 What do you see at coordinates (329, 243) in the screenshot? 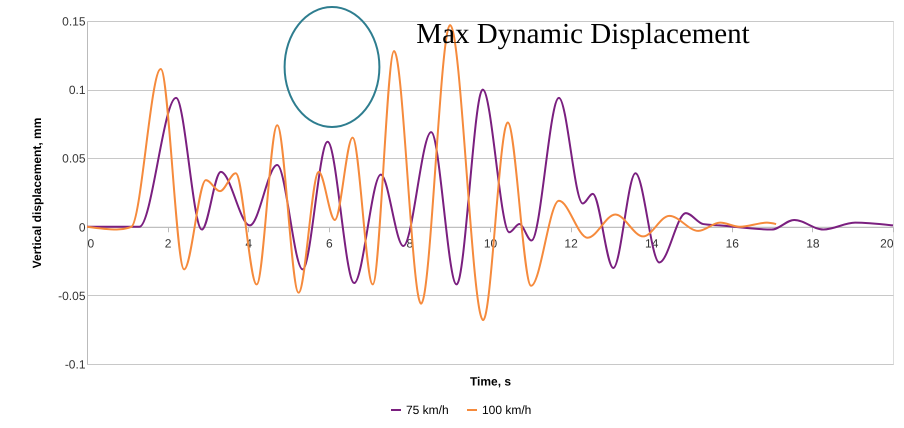
I see `x-tick-label: 6` at bounding box center [329, 243].